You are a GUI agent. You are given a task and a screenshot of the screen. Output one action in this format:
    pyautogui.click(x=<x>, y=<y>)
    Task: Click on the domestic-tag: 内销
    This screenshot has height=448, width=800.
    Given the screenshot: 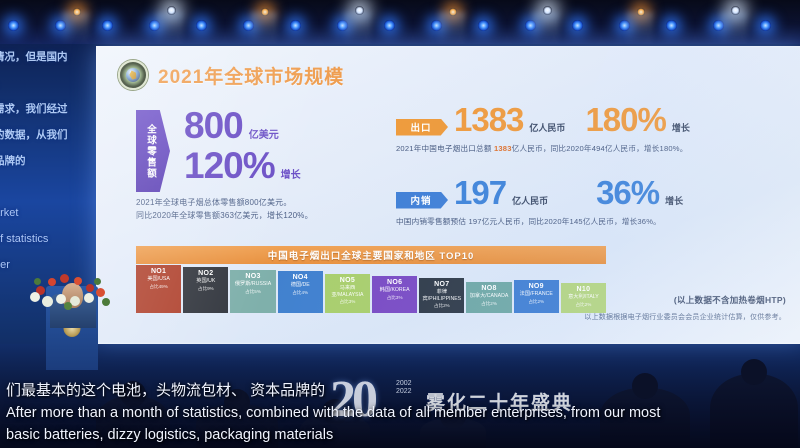 What is the action you would take?
    pyautogui.click(x=422, y=200)
    